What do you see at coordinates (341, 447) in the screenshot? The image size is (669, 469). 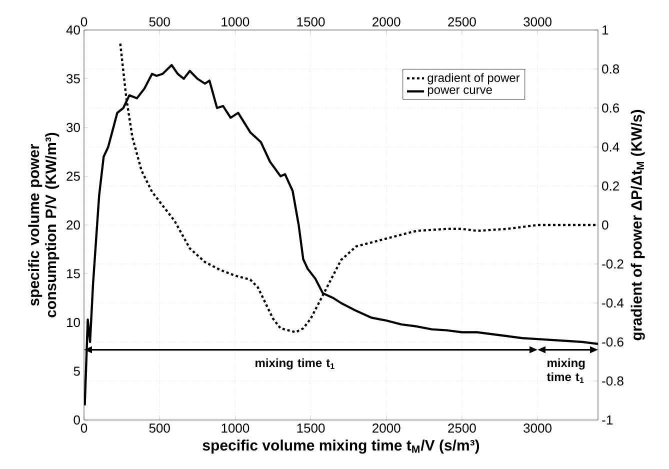 I see `x-axis-title: specific volume mixing time t$_{M}$/V (s/m³)` at bounding box center [341, 447].